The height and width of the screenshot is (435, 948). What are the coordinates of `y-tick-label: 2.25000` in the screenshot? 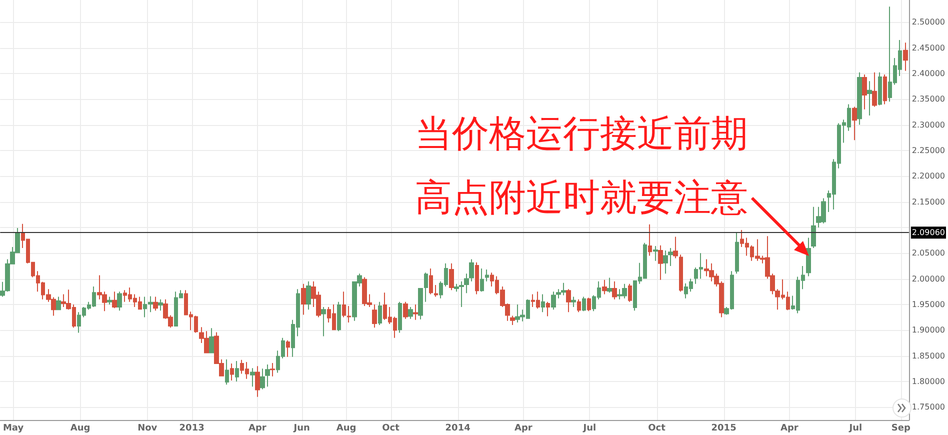 It's located at (929, 150).